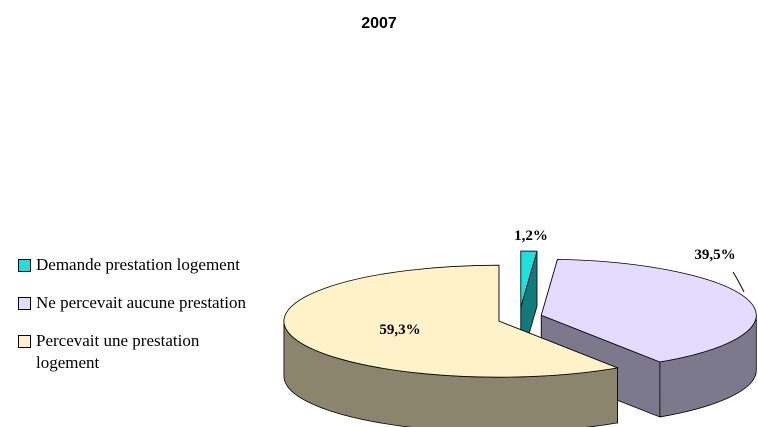 The width and height of the screenshot is (758, 427). I want to click on data-label: 59,3%, so click(399, 330).